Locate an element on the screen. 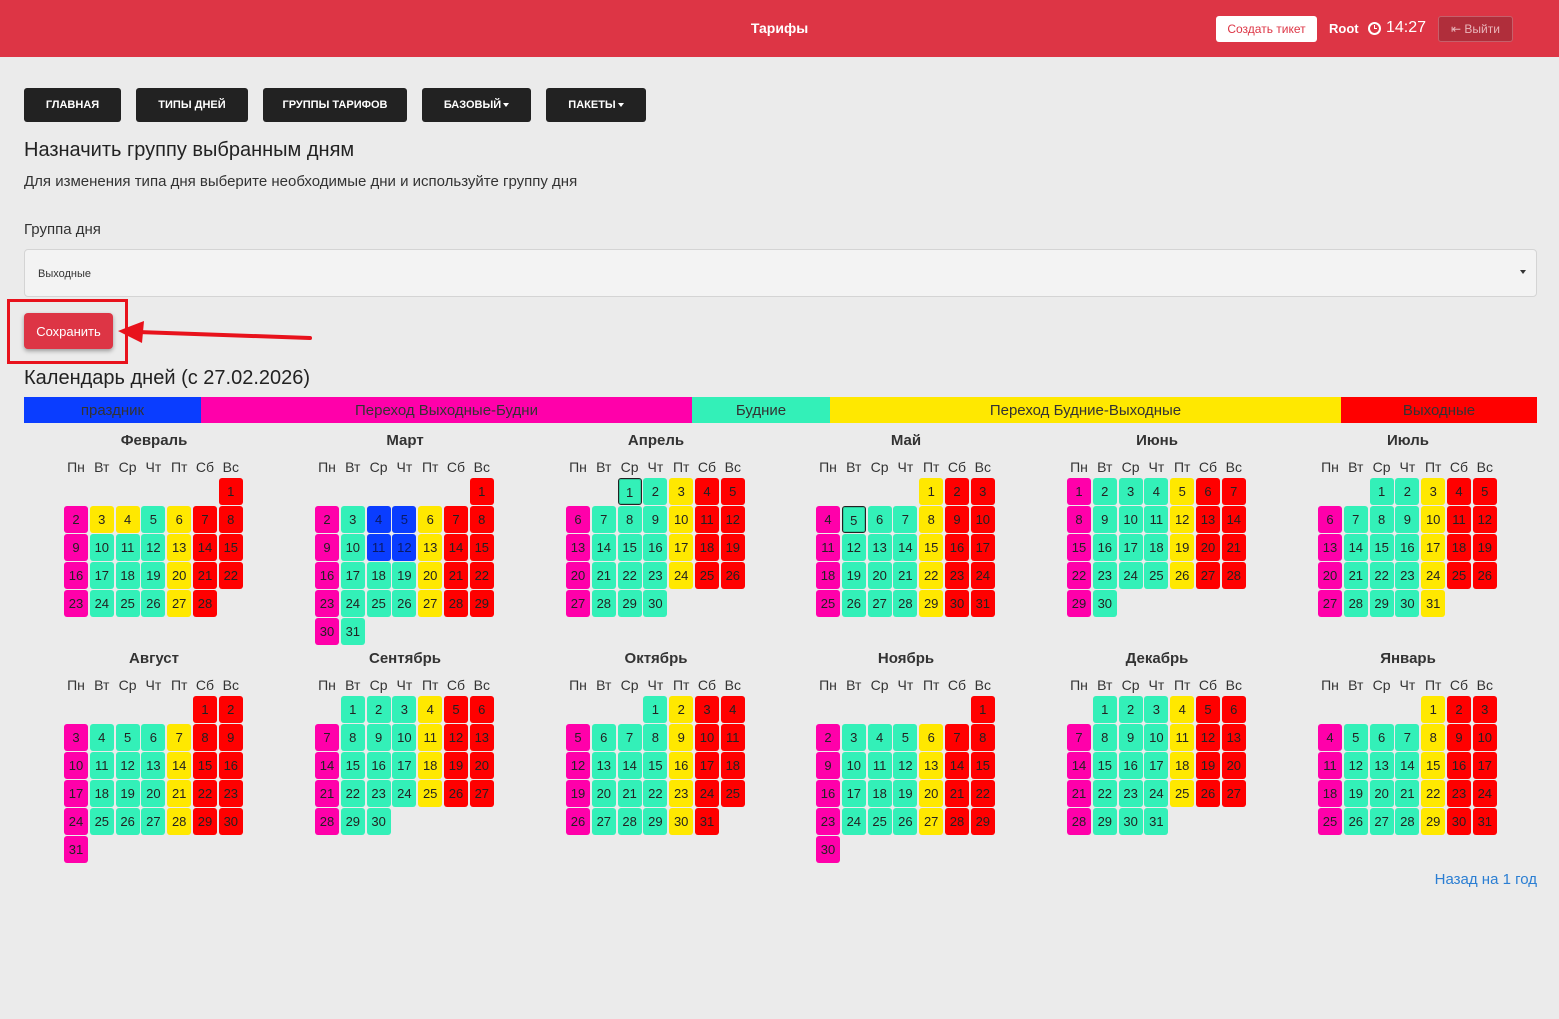 The image size is (1559, 1019). nav-tariff-groups-button: ГРУППЫ ТАРИФОВ is located at coordinates (335, 105).